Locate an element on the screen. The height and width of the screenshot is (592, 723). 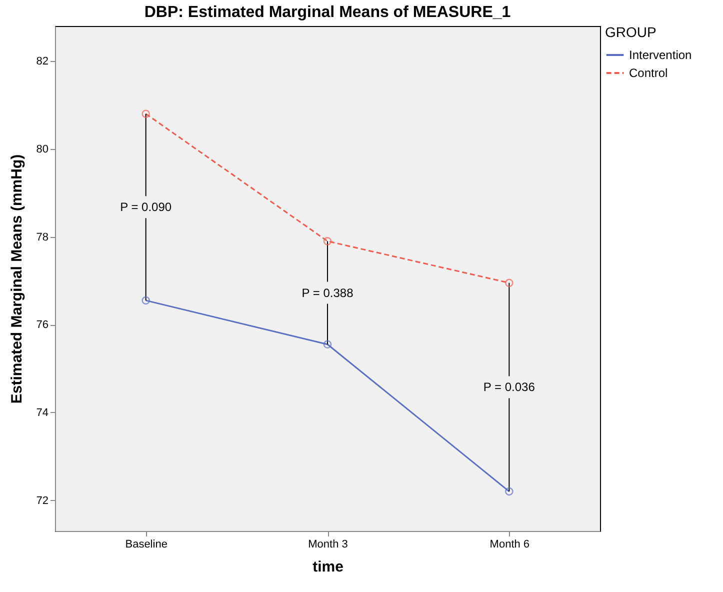
legend-label: Control is located at coordinates (648, 73).